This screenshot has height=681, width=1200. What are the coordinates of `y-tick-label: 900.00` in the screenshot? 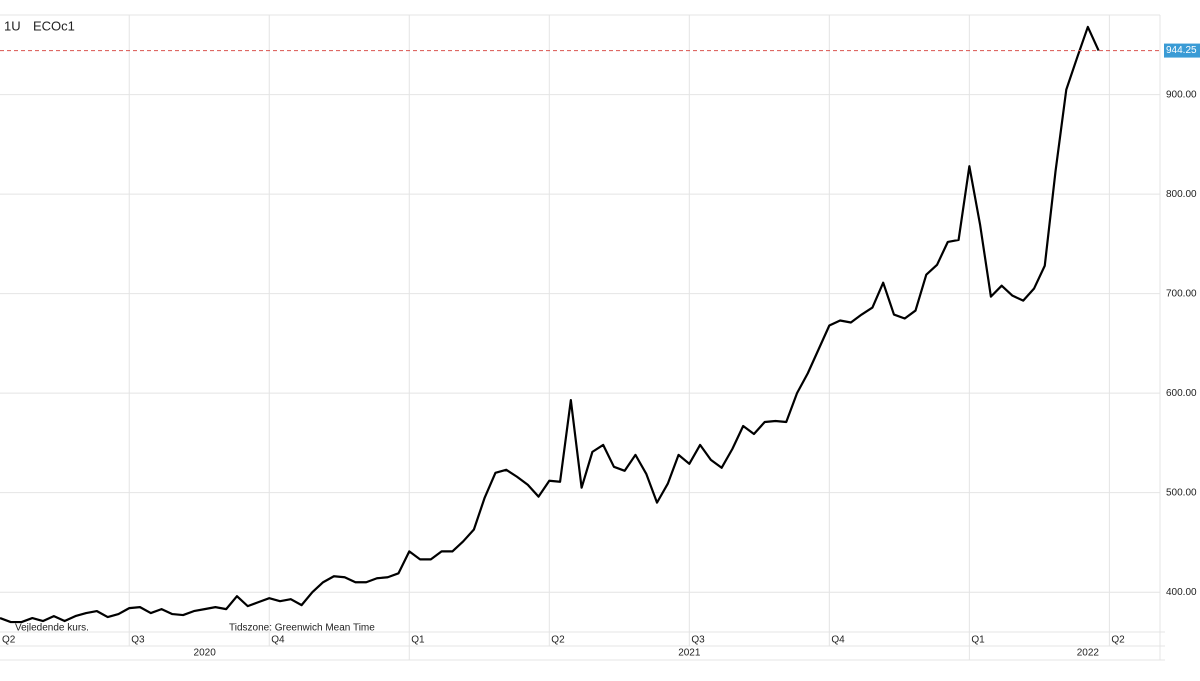 It's located at (1181, 94).